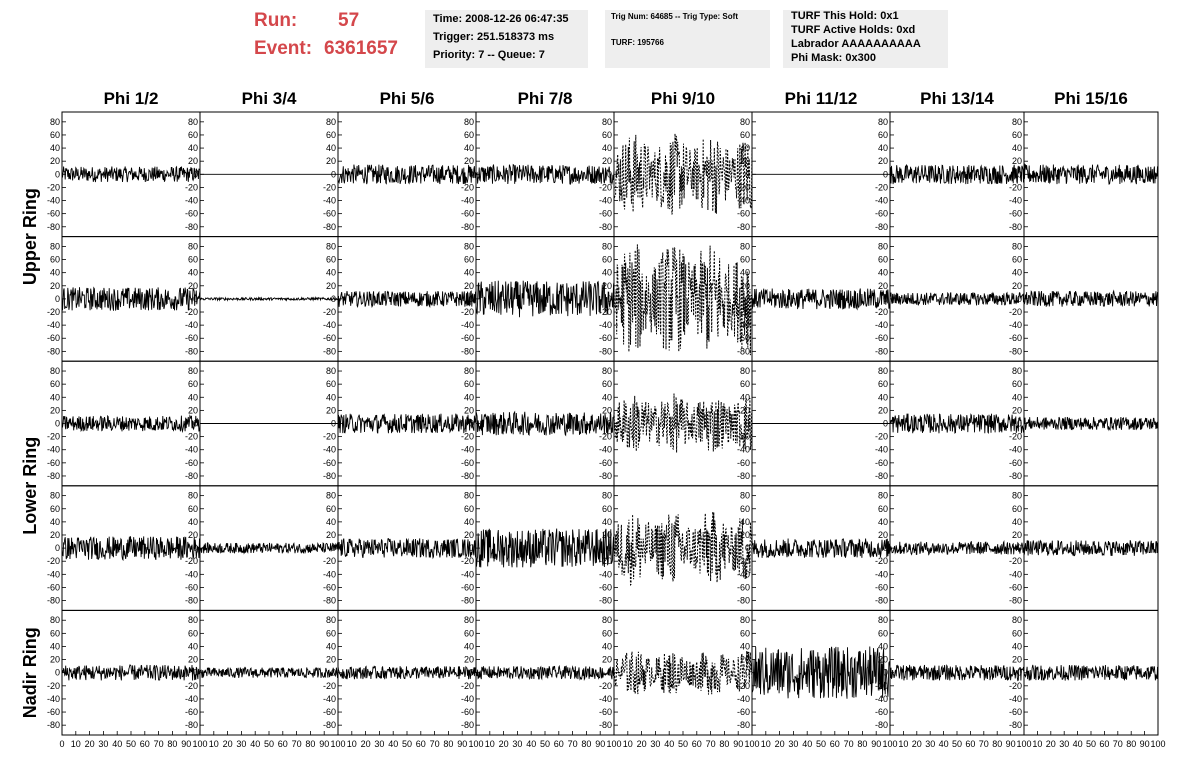 The width and height of the screenshot is (1196, 772). Describe the element at coordinates (984, 744) in the screenshot. I see `x-tick-label: 70` at that location.